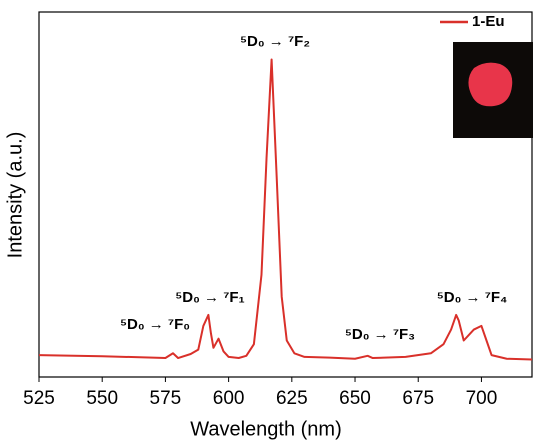 The image size is (533, 442). What do you see at coordinates (490, 84) in the screenshot?
I see `inset-sample` at bounding box center [490, 84].